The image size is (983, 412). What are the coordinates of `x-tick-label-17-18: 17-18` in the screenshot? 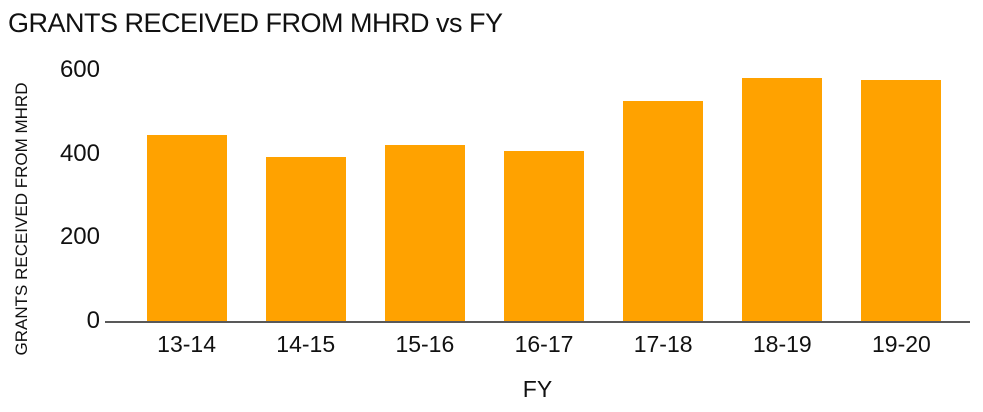 It's located at (663, 344).